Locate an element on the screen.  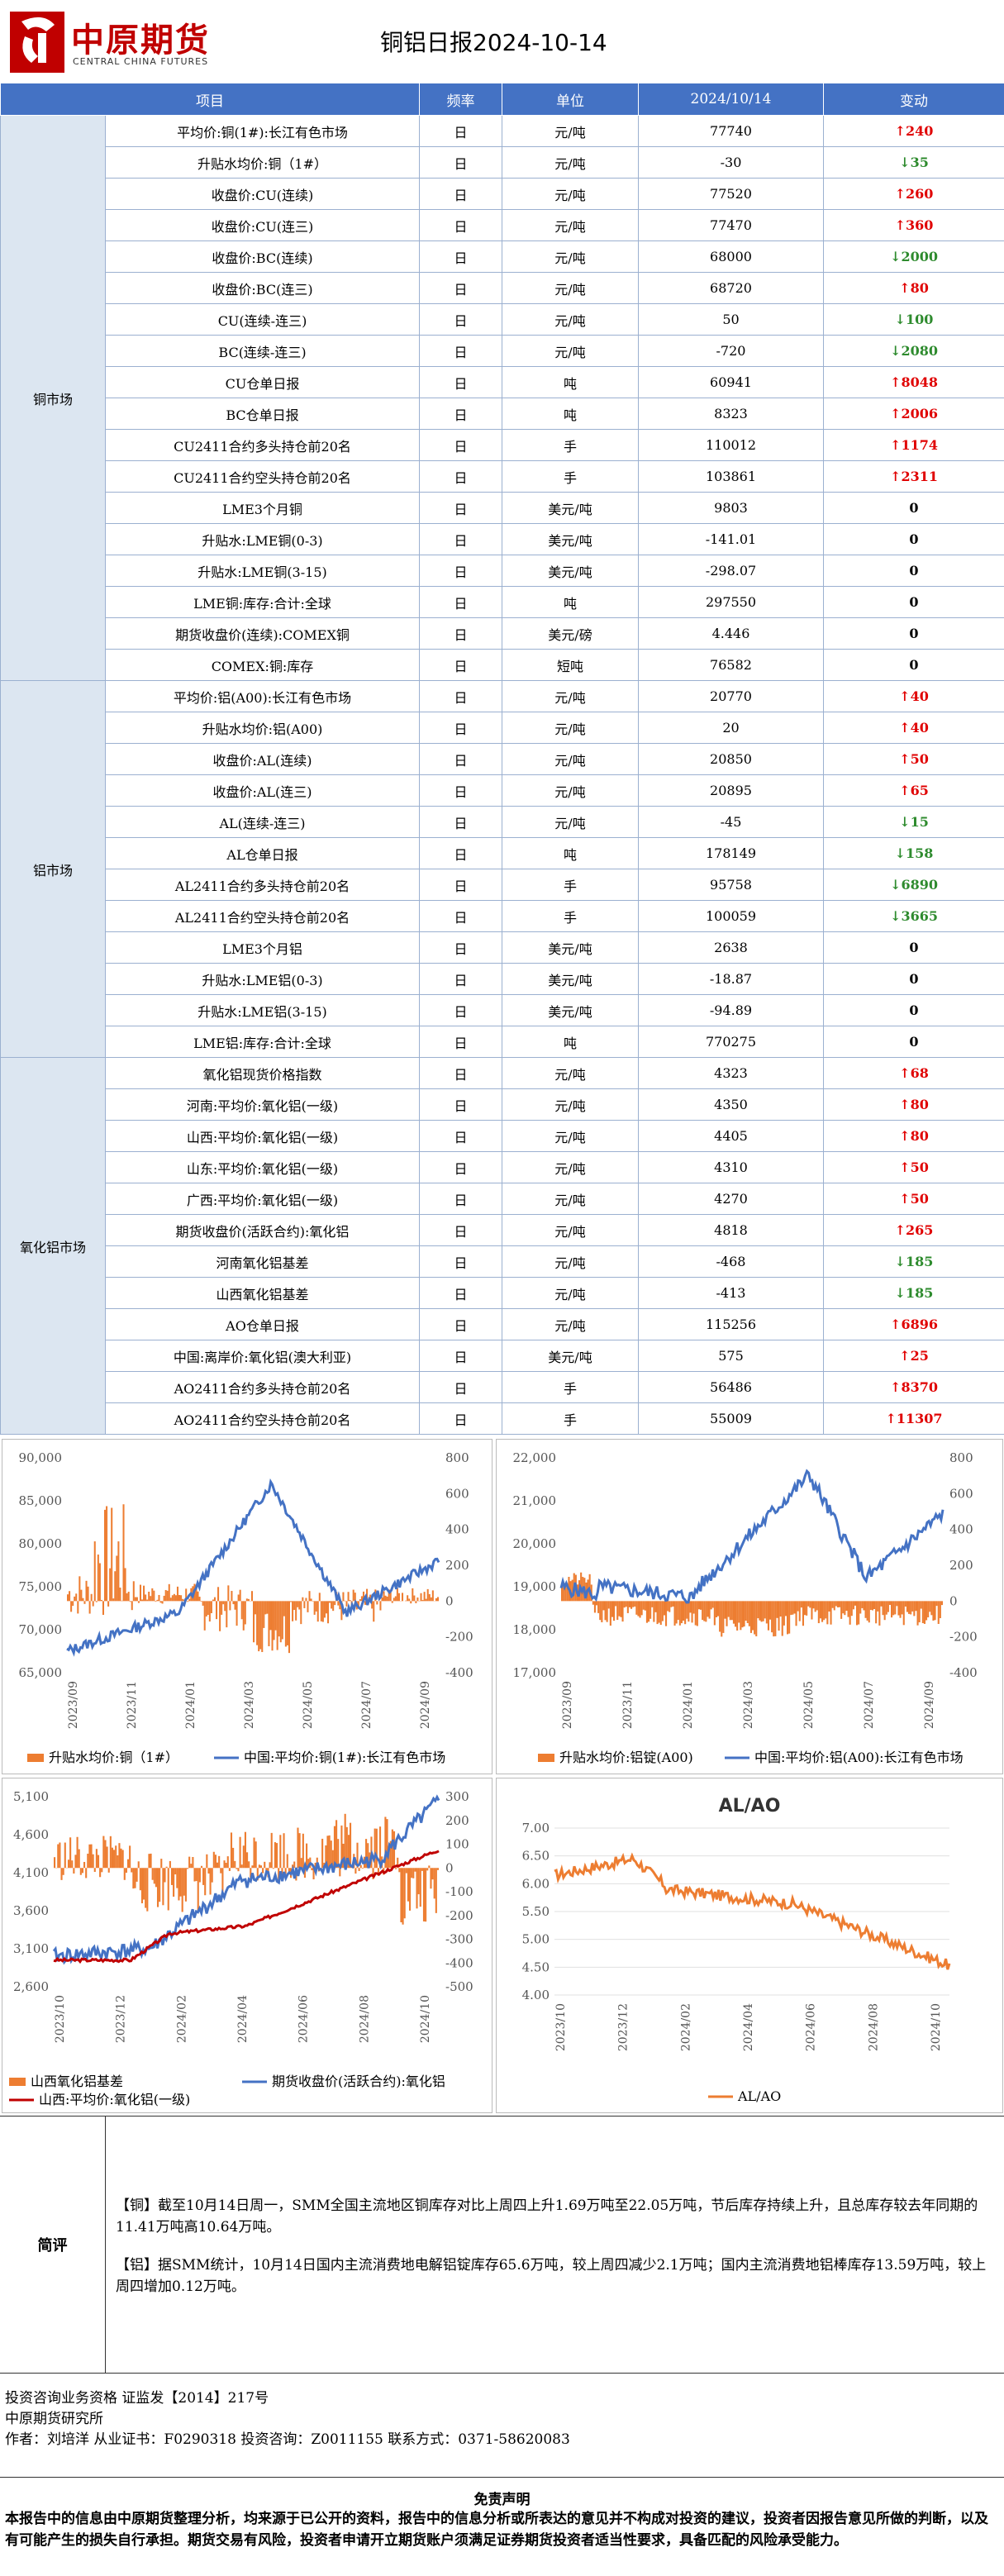
value-cell: 60941 is located at coordinates (731, 382).